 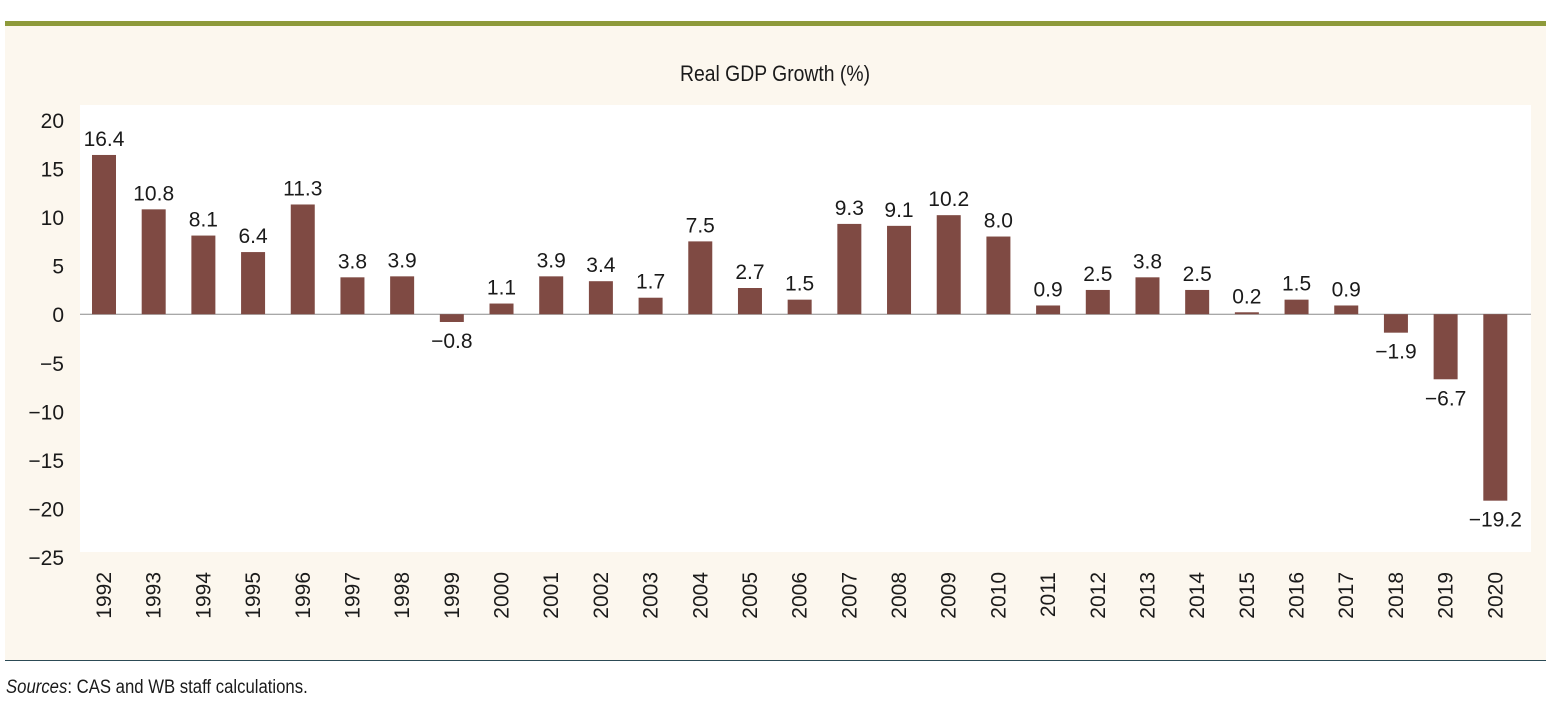 I want to click on bar-1994, so click(x=203, y=275).